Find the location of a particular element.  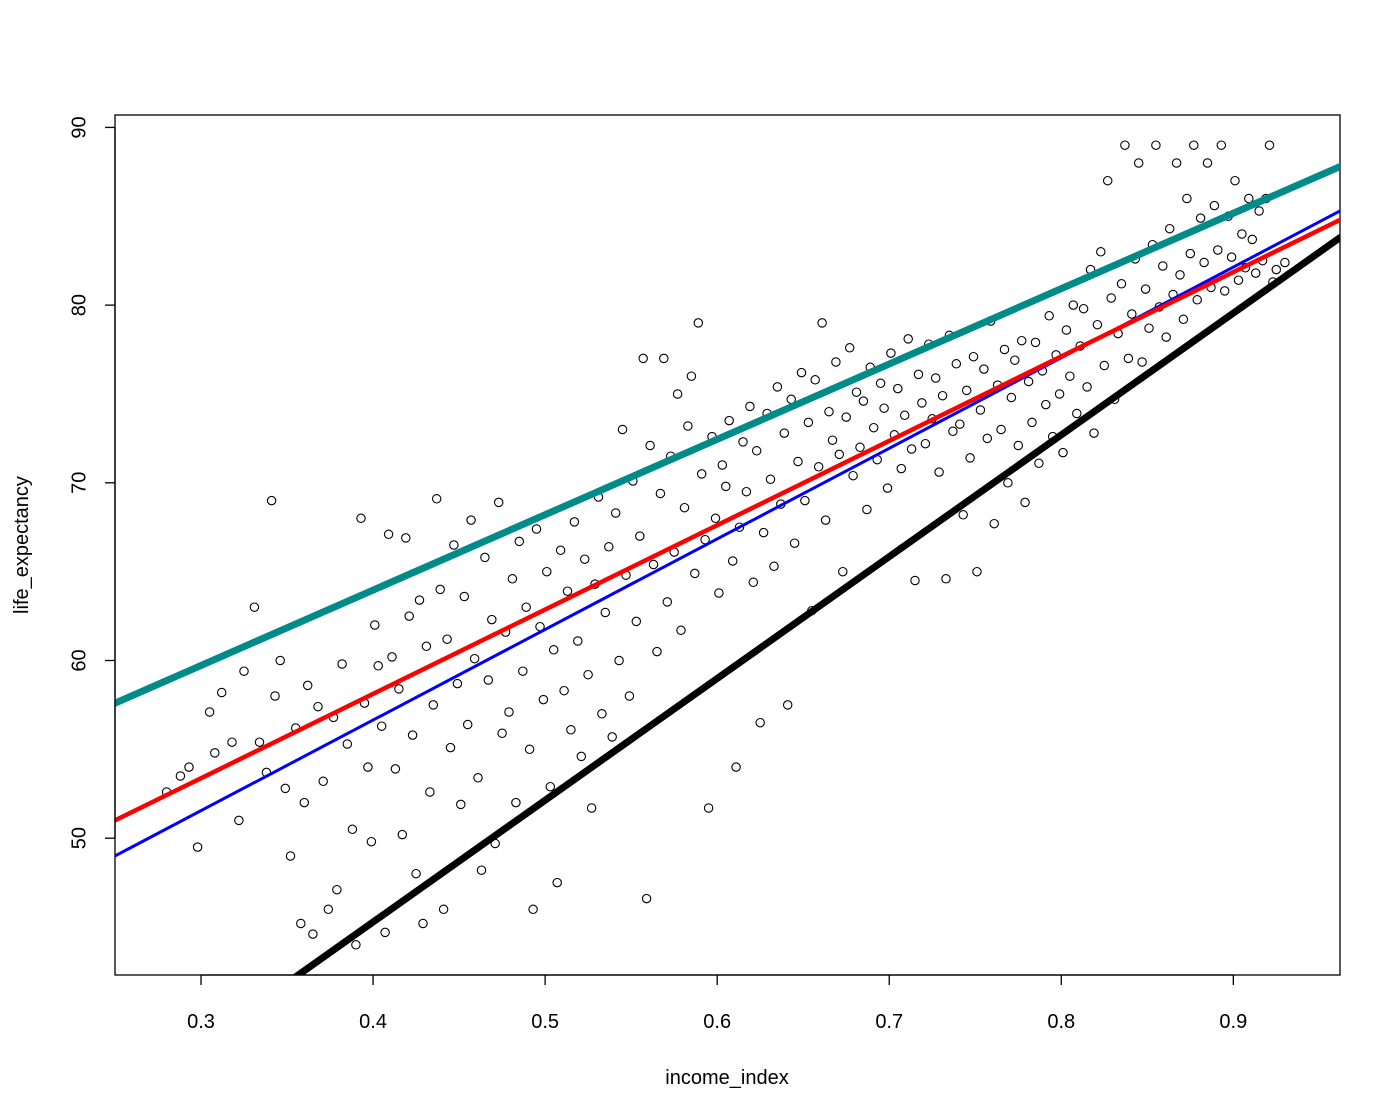

x-tick-label: 0.5 is located at coordinates (545, 1022).